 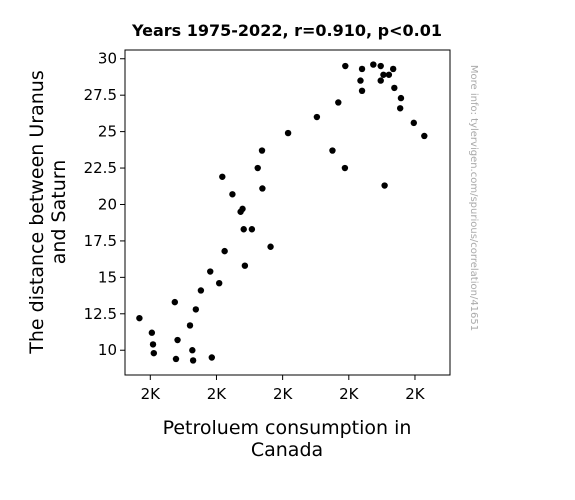 What do you see at coordinates (100, 168) in the screenshot?
I see `y-tick-label: 22.5` at bounding box center [100, 168].